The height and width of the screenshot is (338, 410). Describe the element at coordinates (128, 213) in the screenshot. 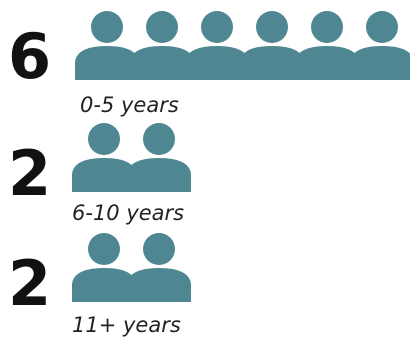

I see `category-label: 6-10 years` at that location.